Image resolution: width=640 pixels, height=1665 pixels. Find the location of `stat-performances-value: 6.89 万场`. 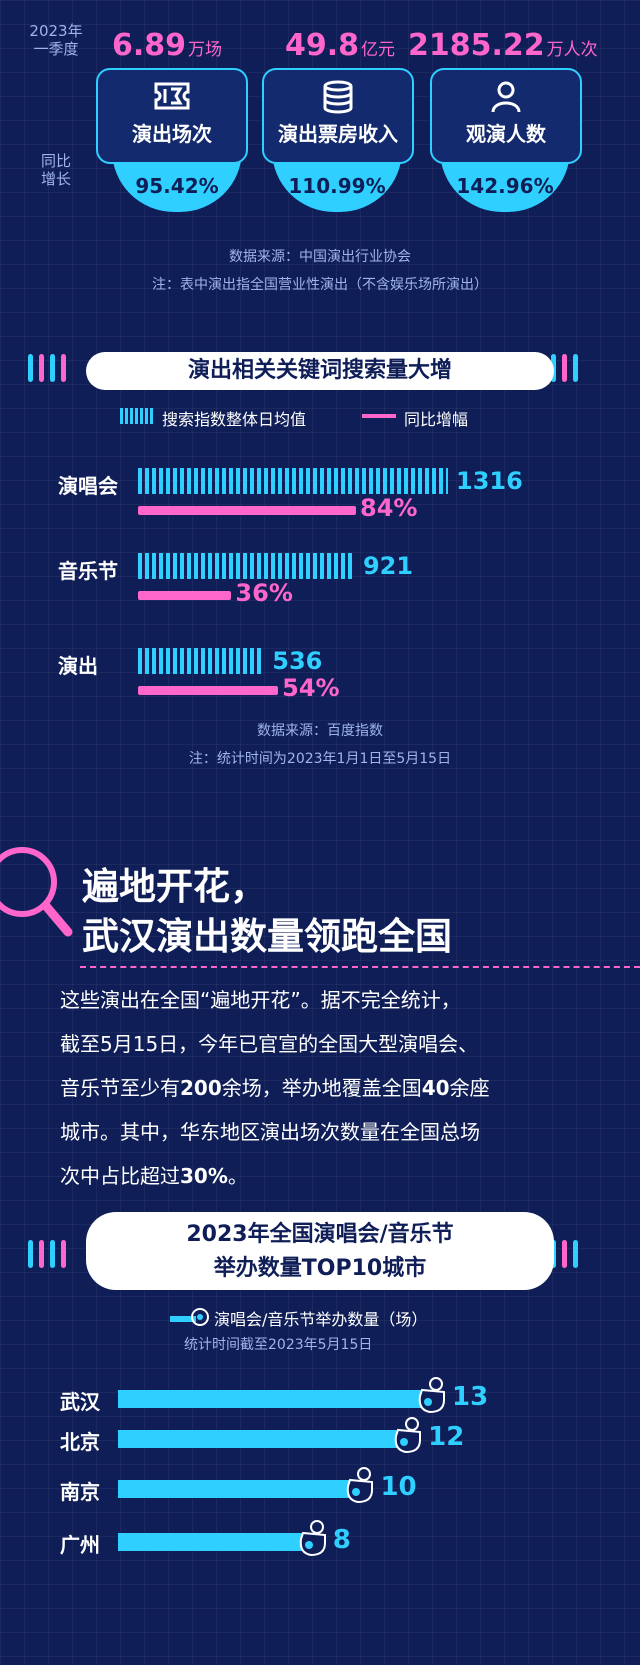

stat-performances-value: 6.89 万场 is located at coordinates (167, 45).